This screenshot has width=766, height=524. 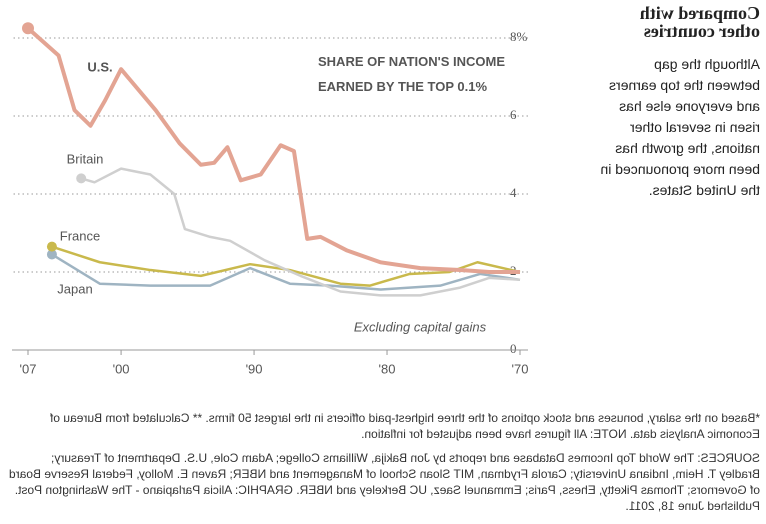 What do you see at coordinates (513, 348) in the screenshot?
I see `y-tick-label: 0` at bounding box center [513, 348].